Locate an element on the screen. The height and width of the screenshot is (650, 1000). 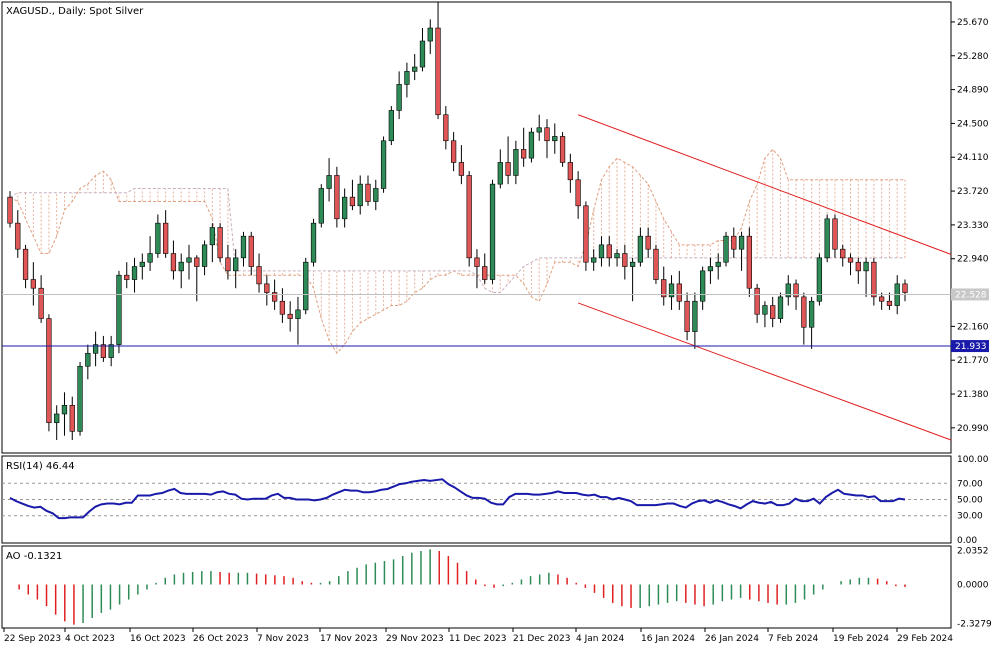
ao-tick-label: -2.3279 is located at coordinates (974, 624).